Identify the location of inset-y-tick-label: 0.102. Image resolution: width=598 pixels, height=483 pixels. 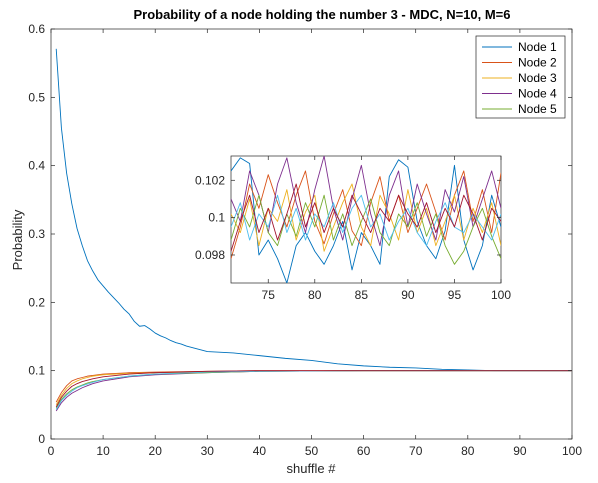
(210, 180).